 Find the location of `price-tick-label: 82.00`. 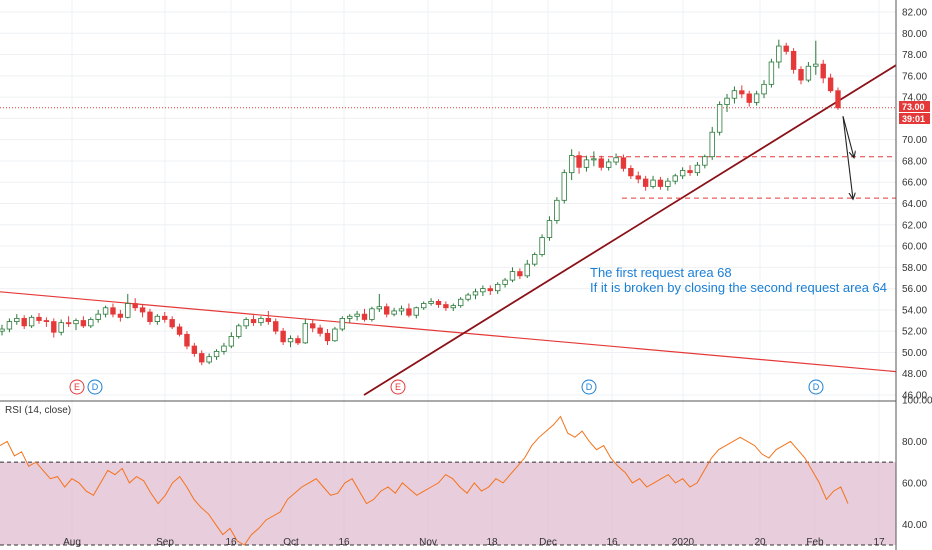

price-tick-label: 82.00 is located at coordinates (914, 13).